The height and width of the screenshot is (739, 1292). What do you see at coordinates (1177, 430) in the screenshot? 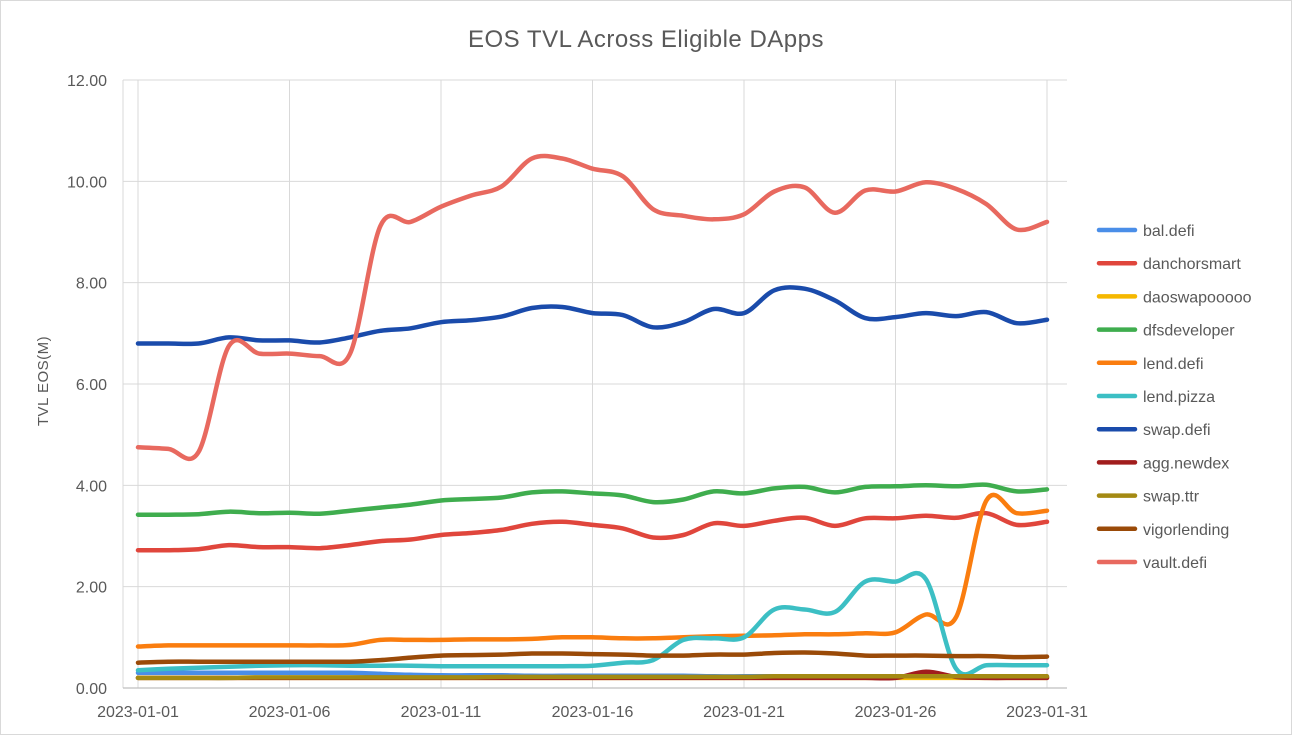
I see `legend-label-swap-defi: swap.defi` at bounding box center [1177, 430].